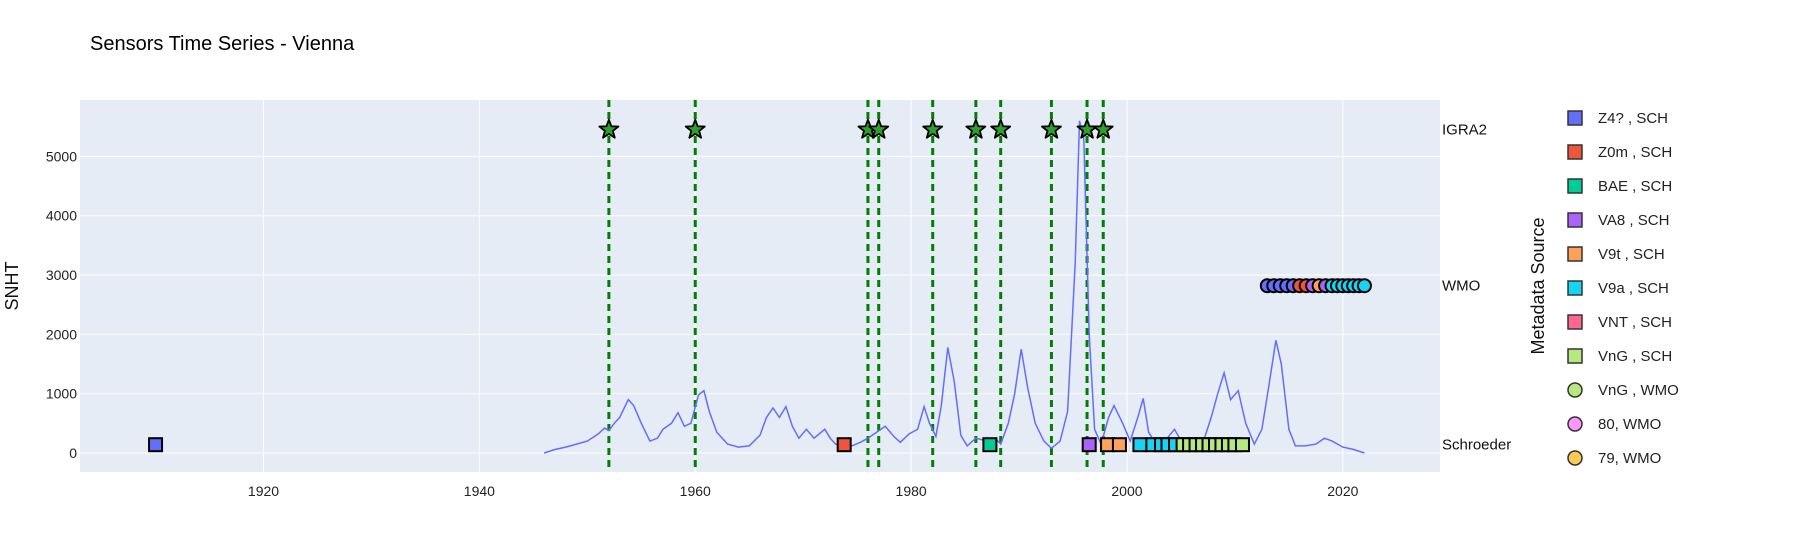 This screenshot has height=550, width=1800. I want to click on legend-label: Z4? , SCH, so click(1633, 118).